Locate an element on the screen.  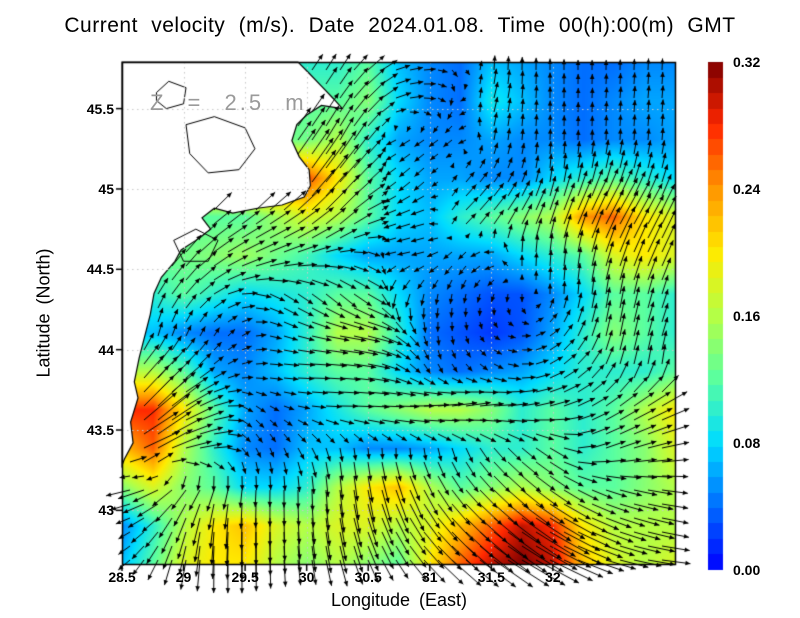
x-tick-label: 30.5 is located at coordinates (368, 577).